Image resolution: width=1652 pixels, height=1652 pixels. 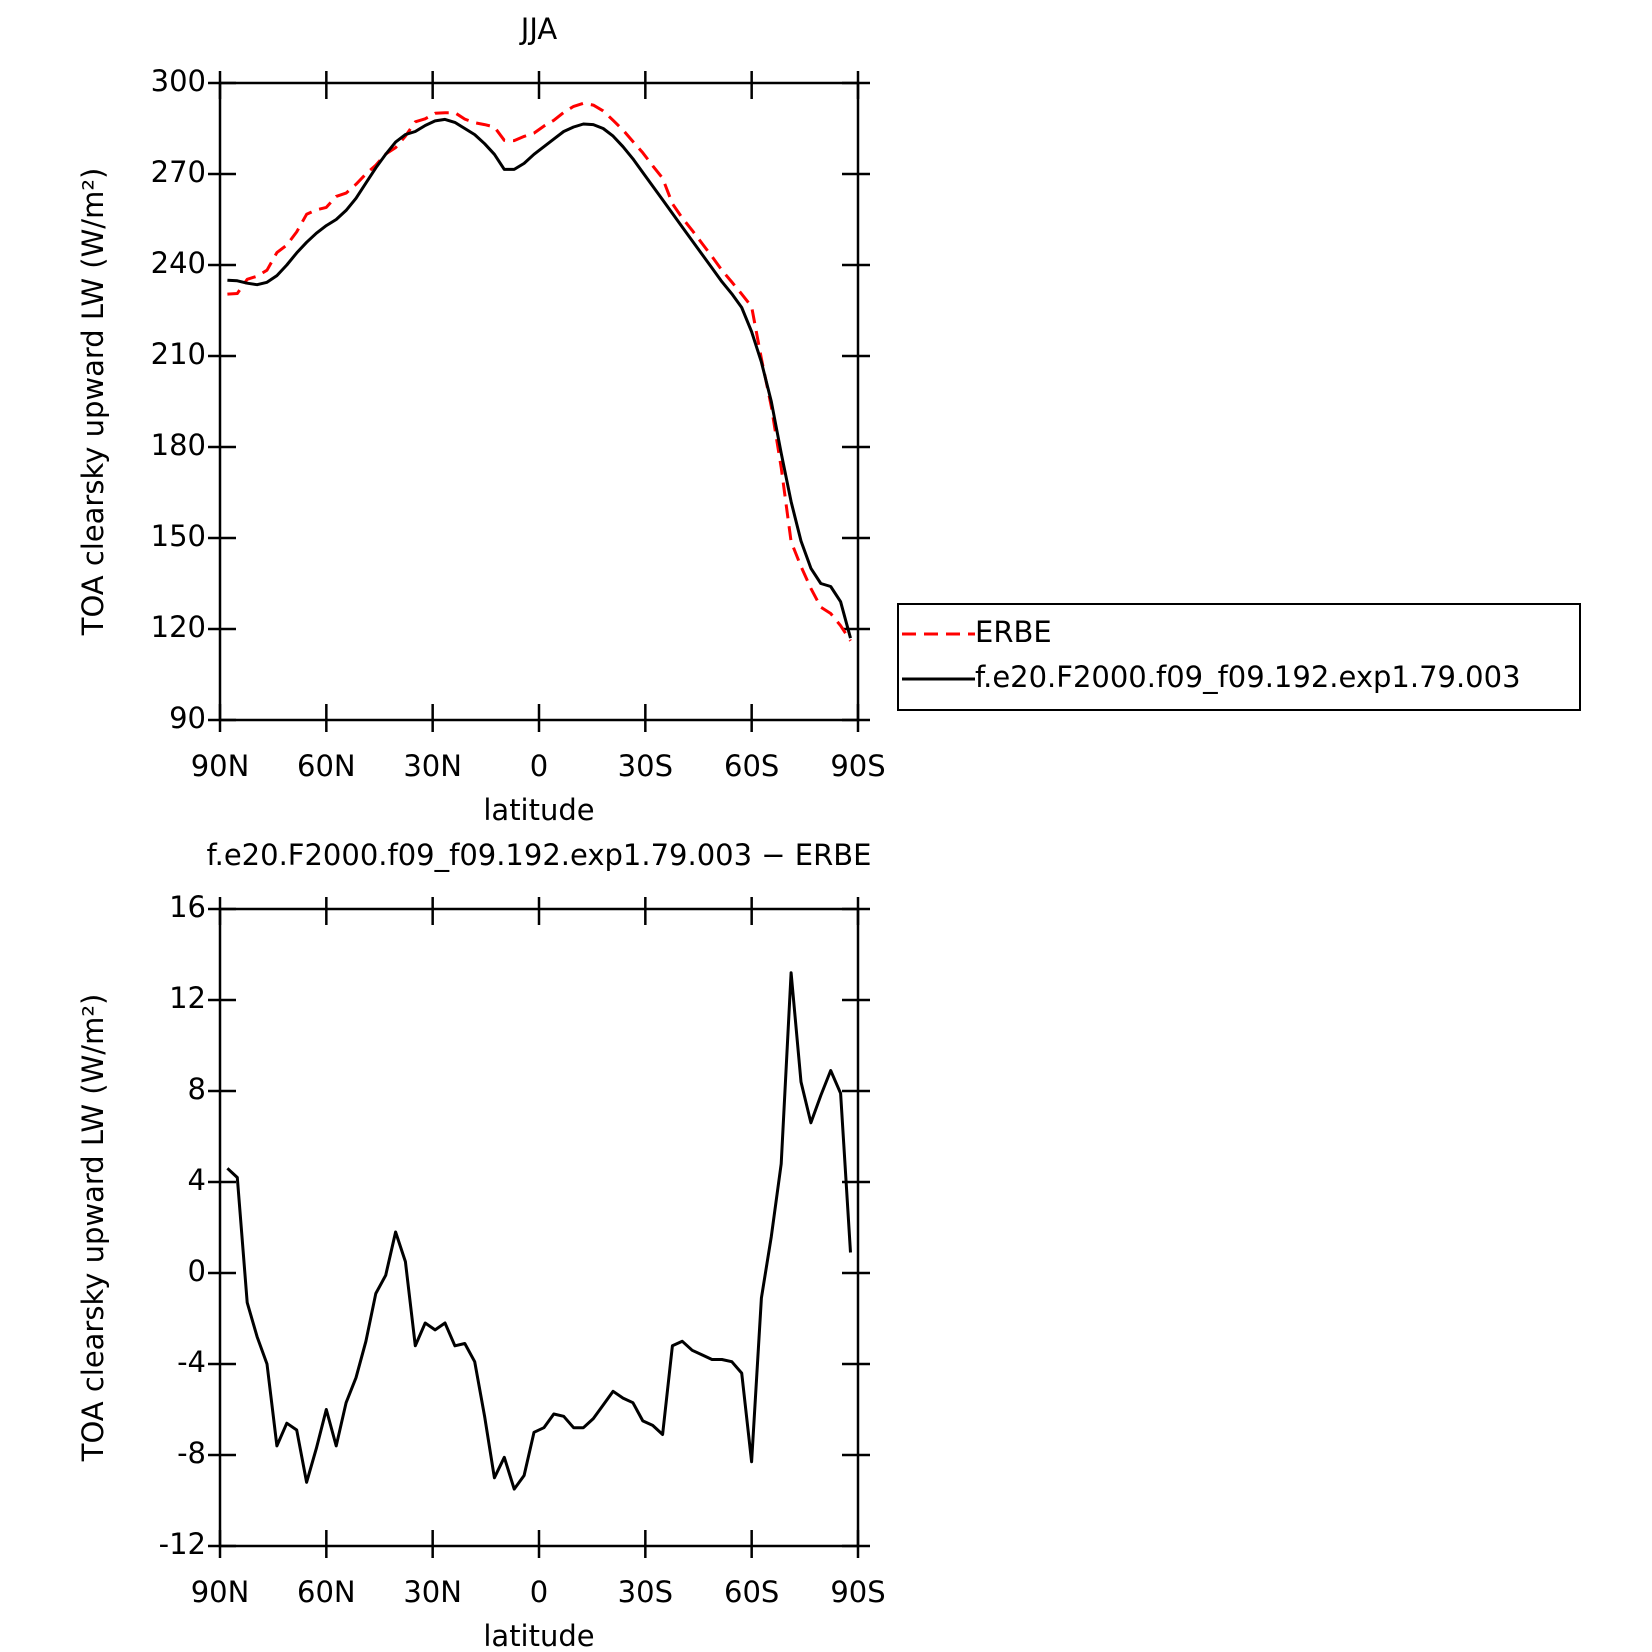 What do you see at coordinates (187, 998) in the screenshot?
I see `y-tick-label: 12` at bounding box center [187, 998].